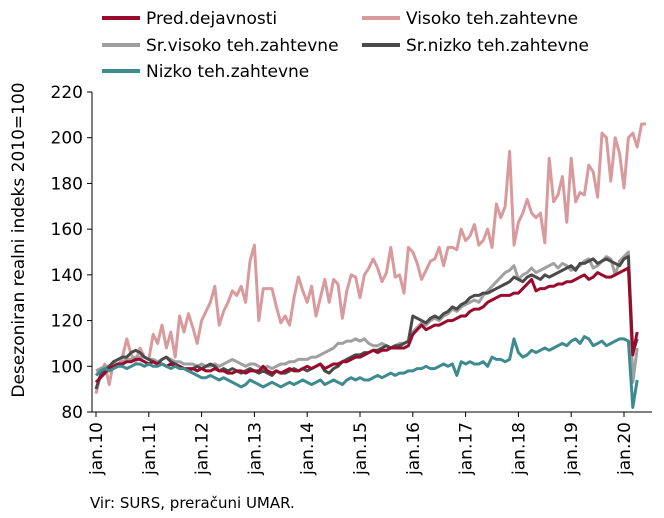 The image size is (664, 518). I want to click on legend-label-pred-dejavnosti: Pred.dejavnosti, so click(211, 19).